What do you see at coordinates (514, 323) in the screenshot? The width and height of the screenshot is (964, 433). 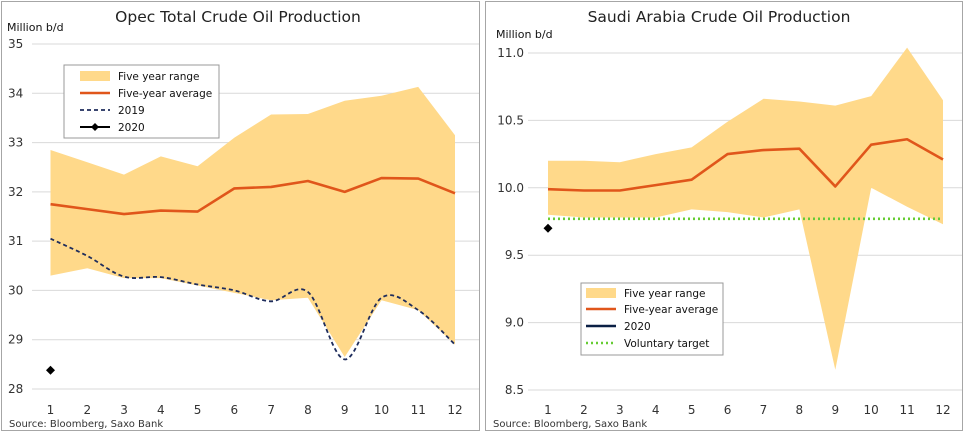 I see `y-tick-label: 9.0` at bounding box center [514, 323].